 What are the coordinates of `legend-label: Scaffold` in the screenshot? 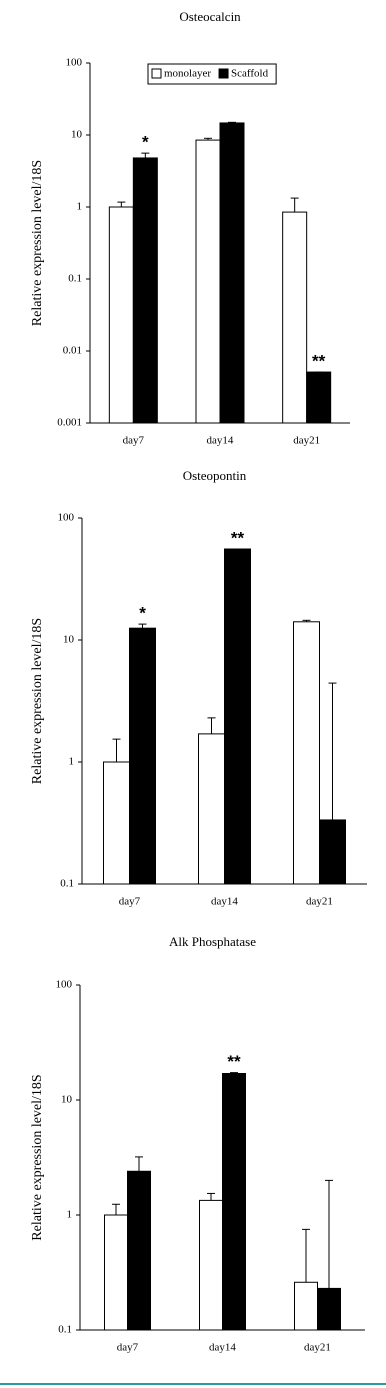 It's located at (250, 74).